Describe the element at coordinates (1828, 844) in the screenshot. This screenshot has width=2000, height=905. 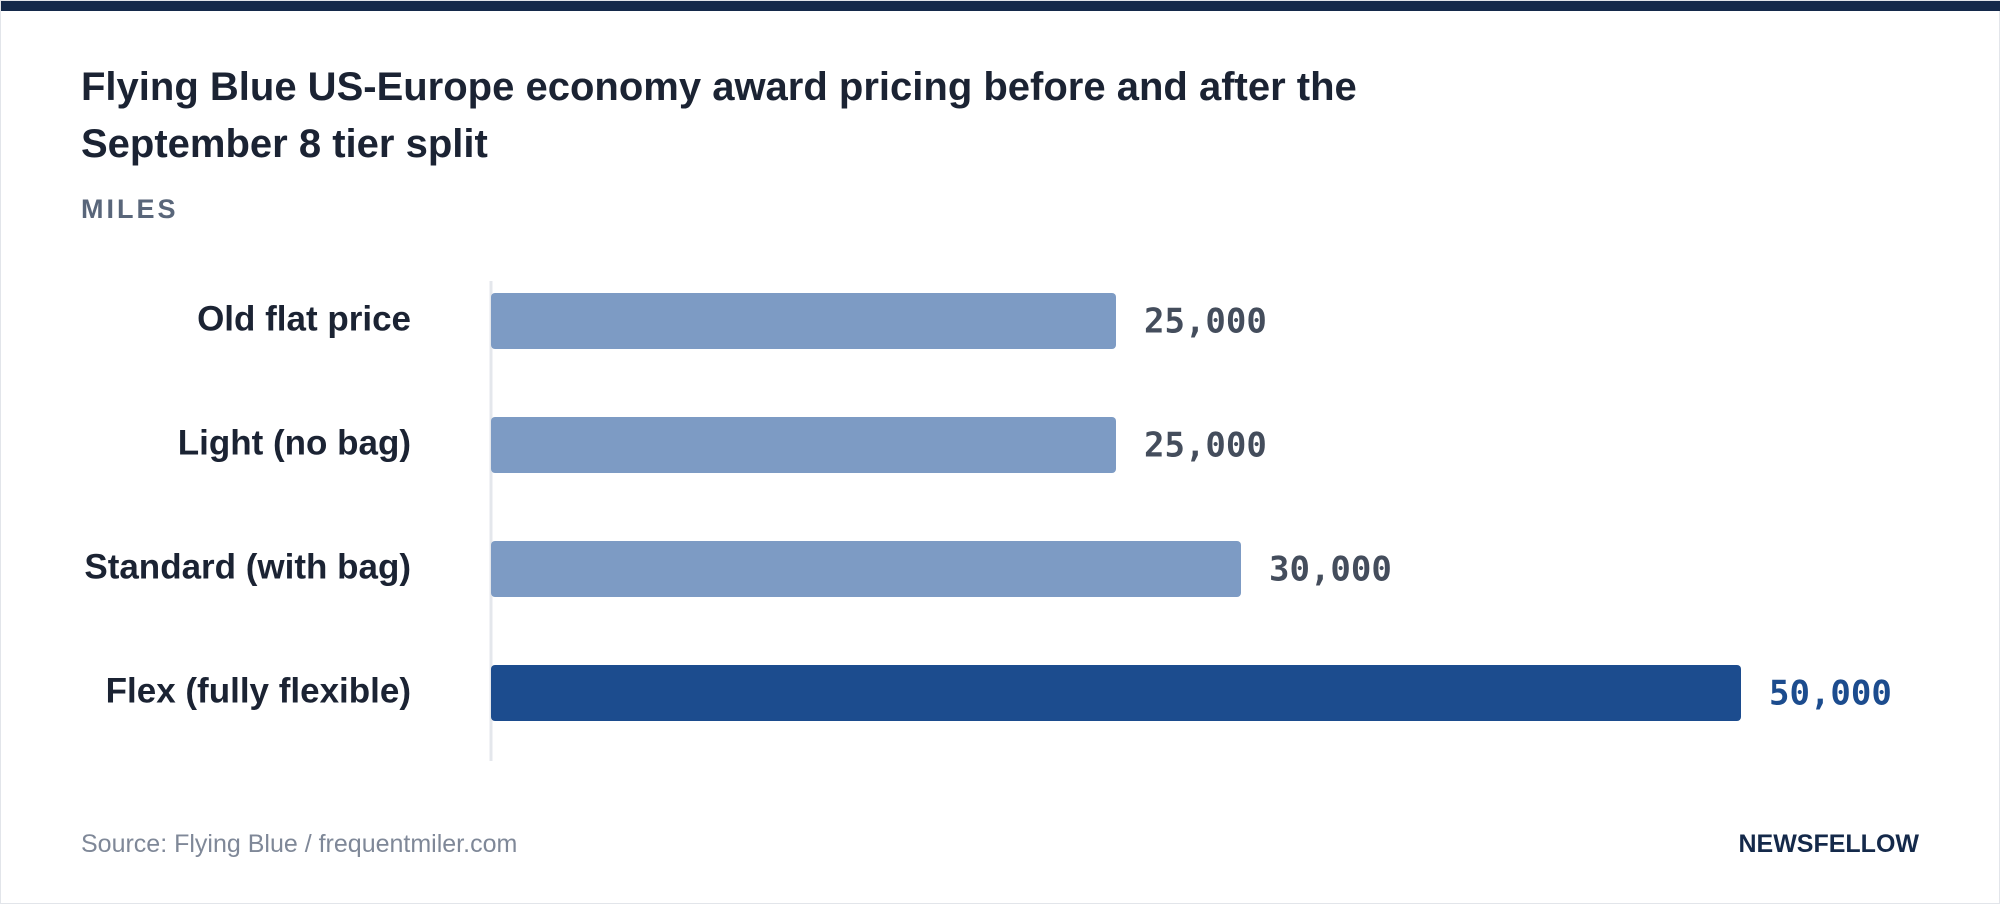
I see `brand-logo: NEWSFELLOW` at that location.